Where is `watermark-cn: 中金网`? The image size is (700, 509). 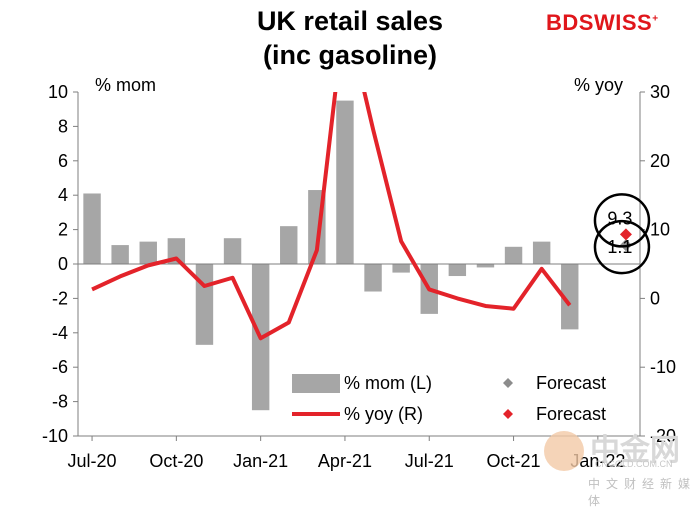
watermark-cn: 中金网 is located at coordinates (635, 450).